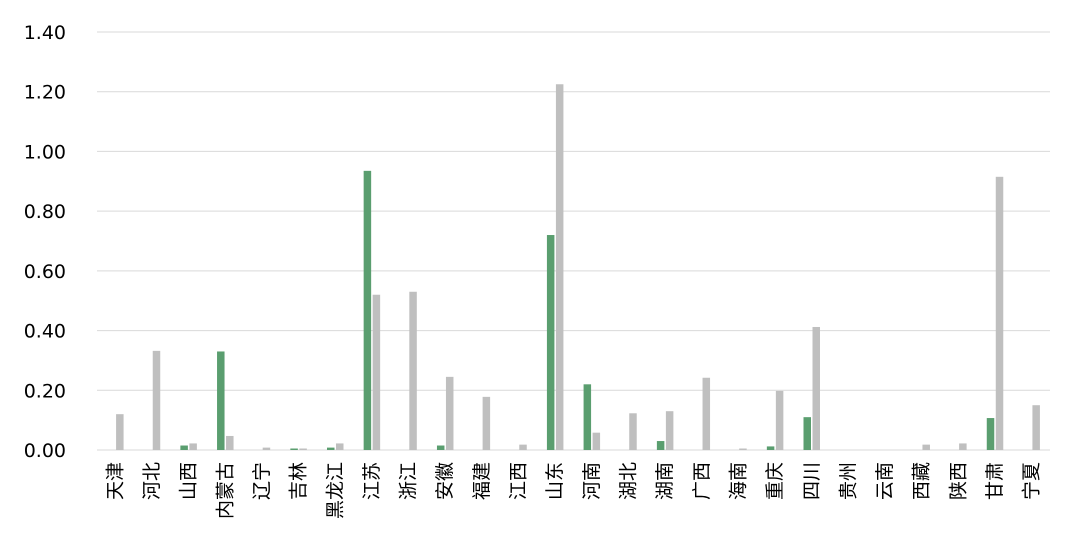 The image size is (1080, 555). What do you see at coordinates (225, 490) in the screenshot?
I see `x-category-label: 内蒙古` at bounding box center [225, 490].